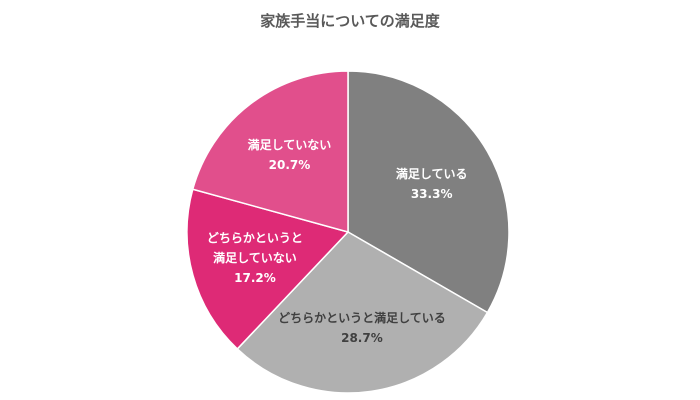 The width and height of the screenshot is (700, 400). I want to click on chart-title: 家族手当についての満足度, so click(350, 21).